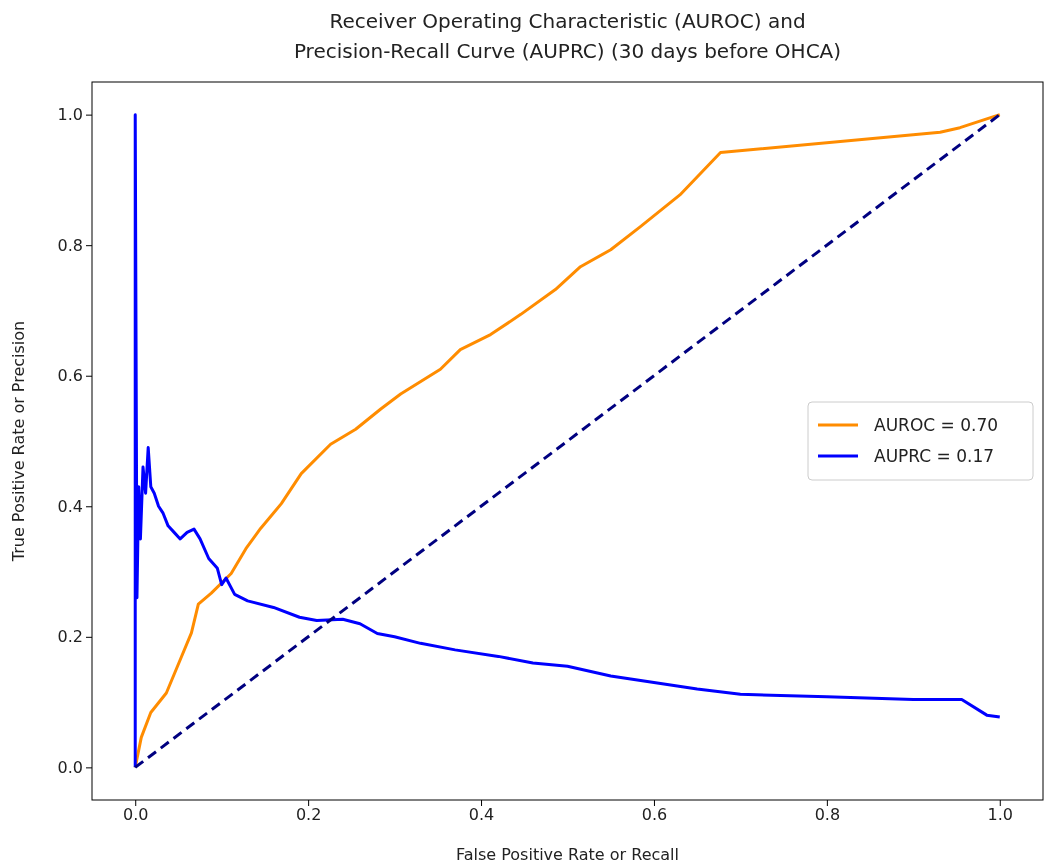 This screenshot has width=1049, height=865. What do you see at coordinates (1000, 815) in the screenshot?
I see `x-tick-label: 1.0` at bounding box center [1000, 815].